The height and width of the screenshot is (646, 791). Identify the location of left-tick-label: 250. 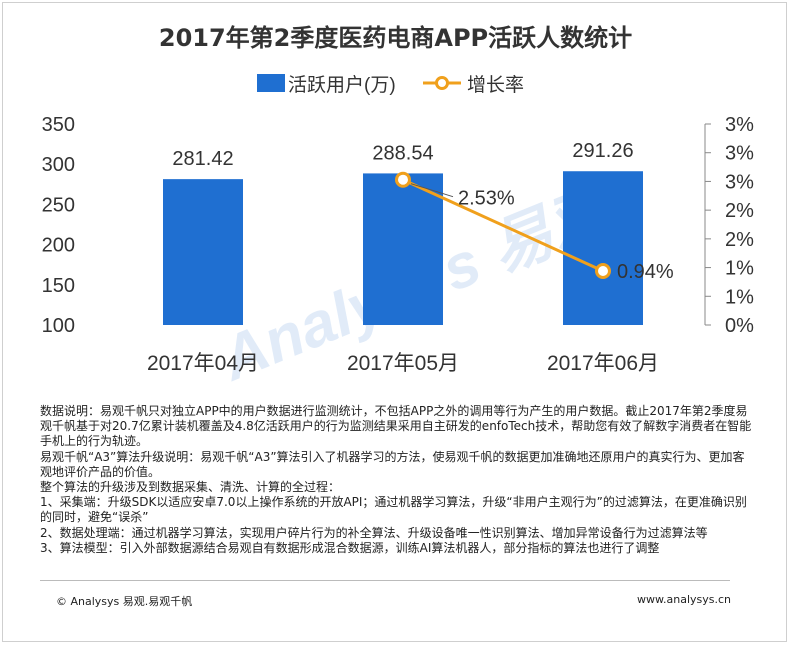
(58, 205).